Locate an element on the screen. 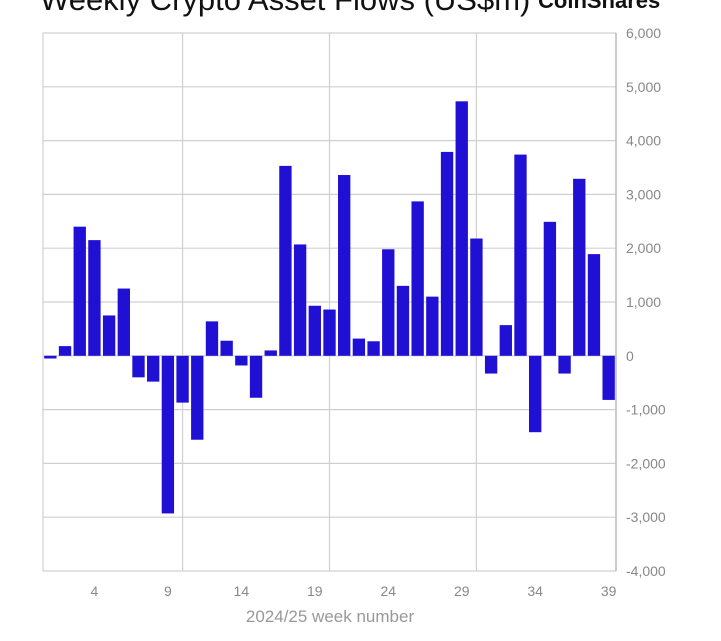 Image resolution: width=721 pixels, height=641 pixels. x-tick-label: 9 is located at coordinates (168, 591).